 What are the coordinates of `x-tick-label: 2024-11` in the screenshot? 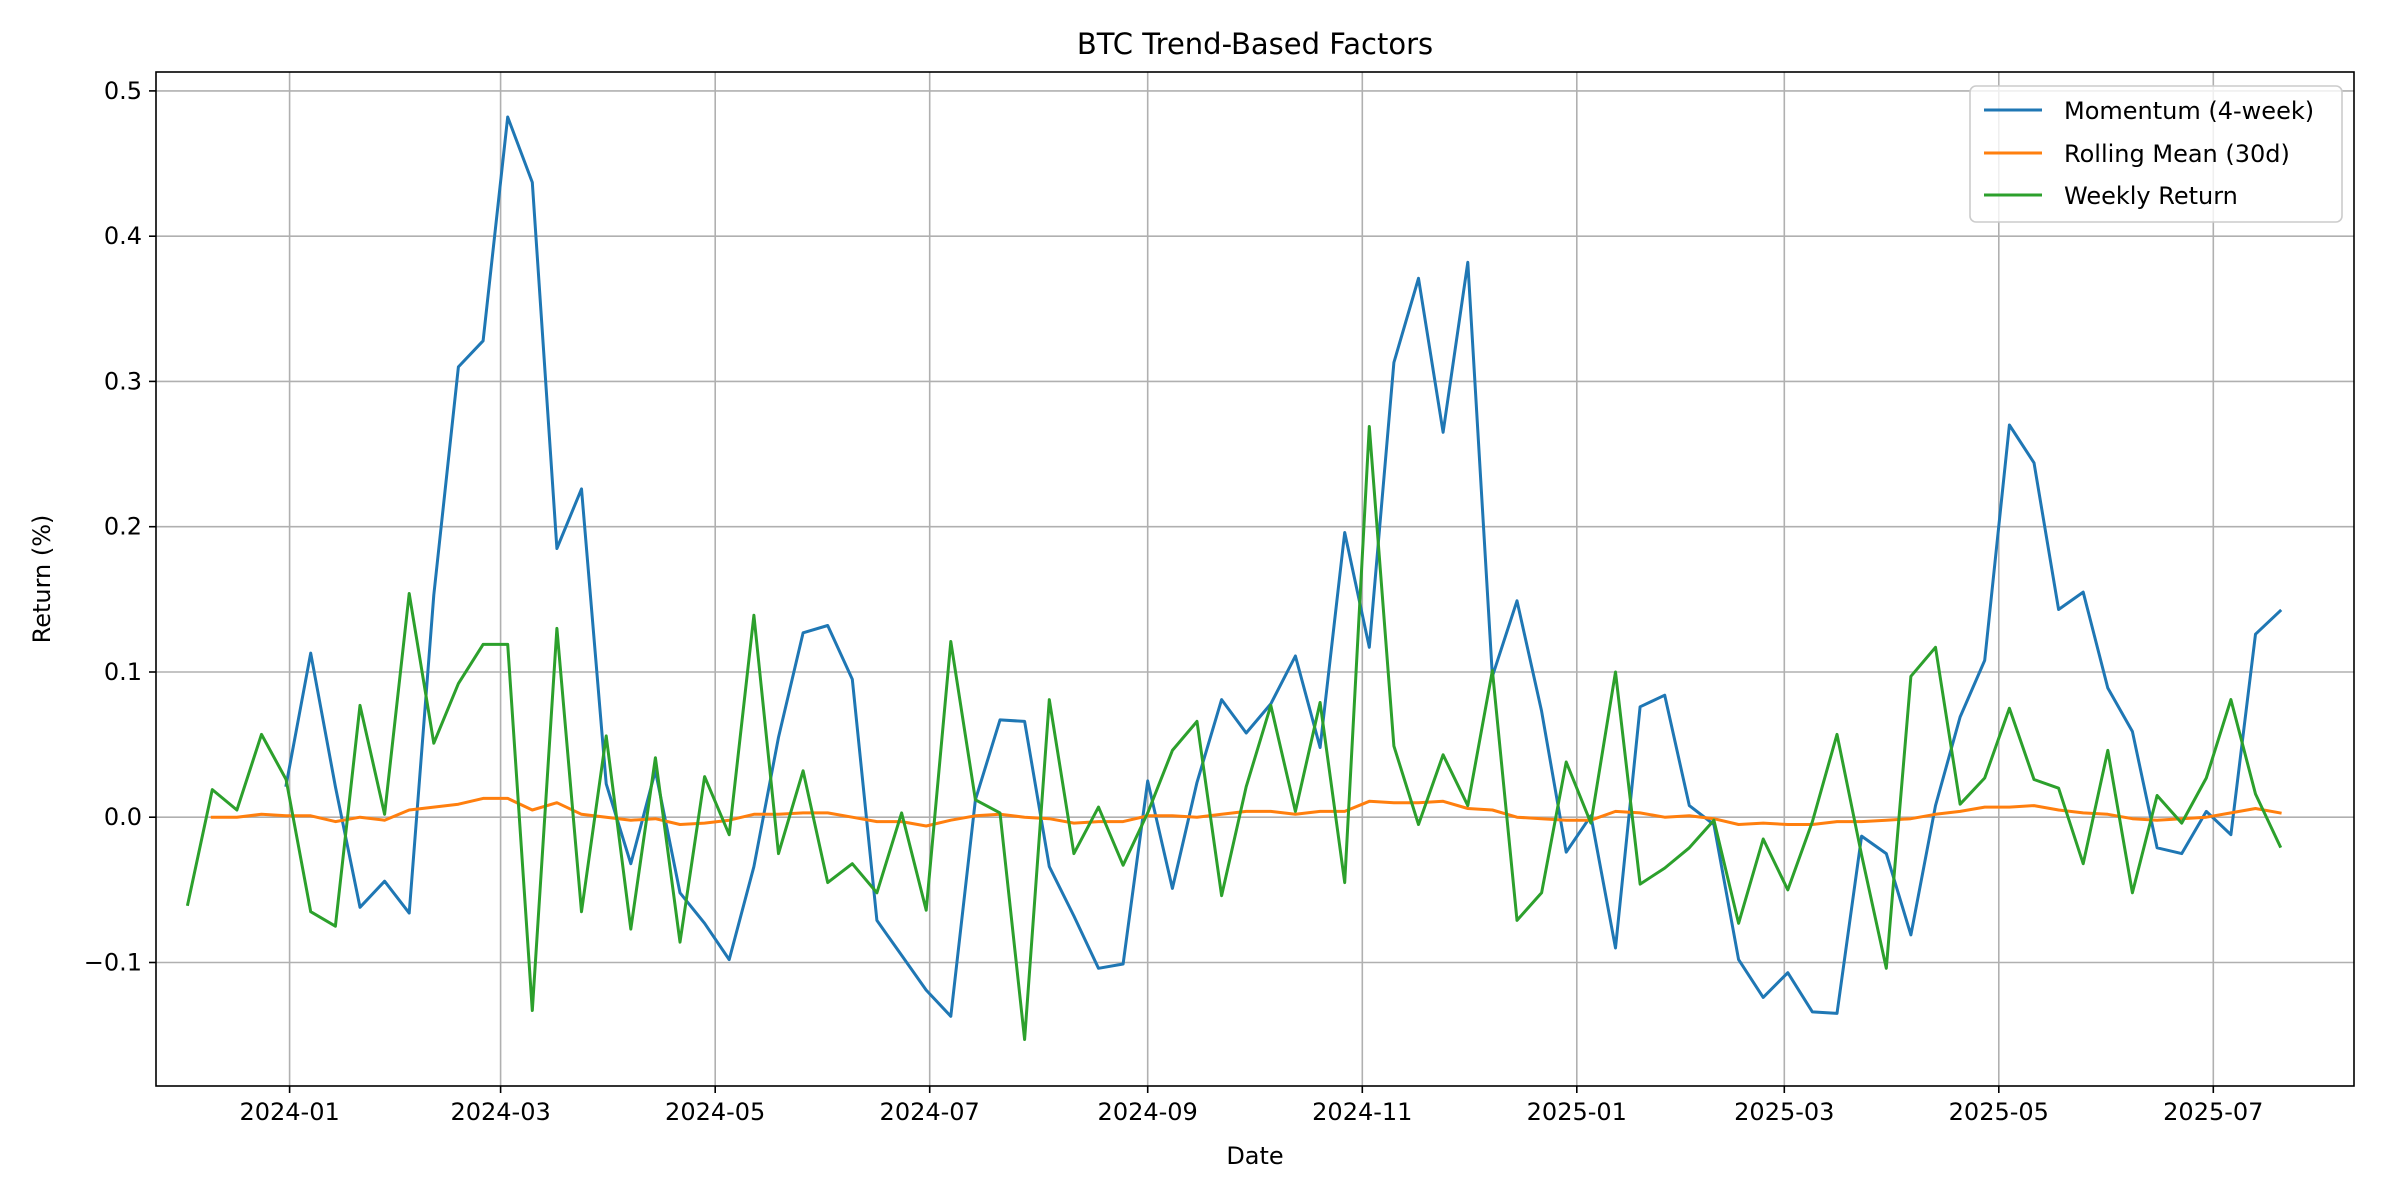 It's located at (1362, 1112).